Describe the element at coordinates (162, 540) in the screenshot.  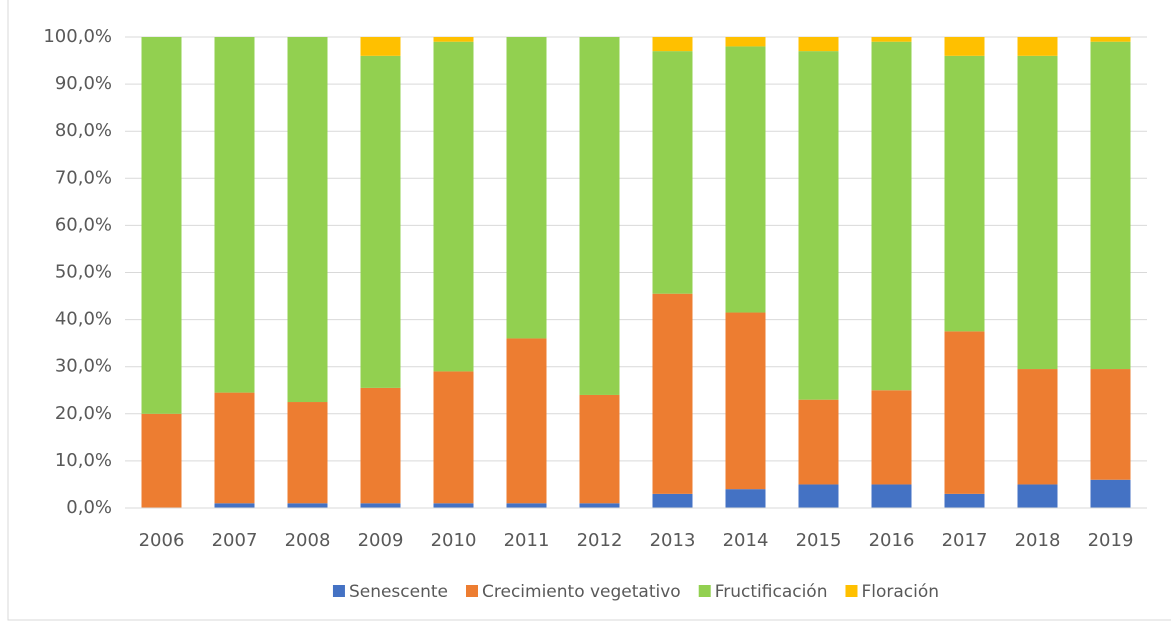
I see `x-tick-label: 2006` at that location.